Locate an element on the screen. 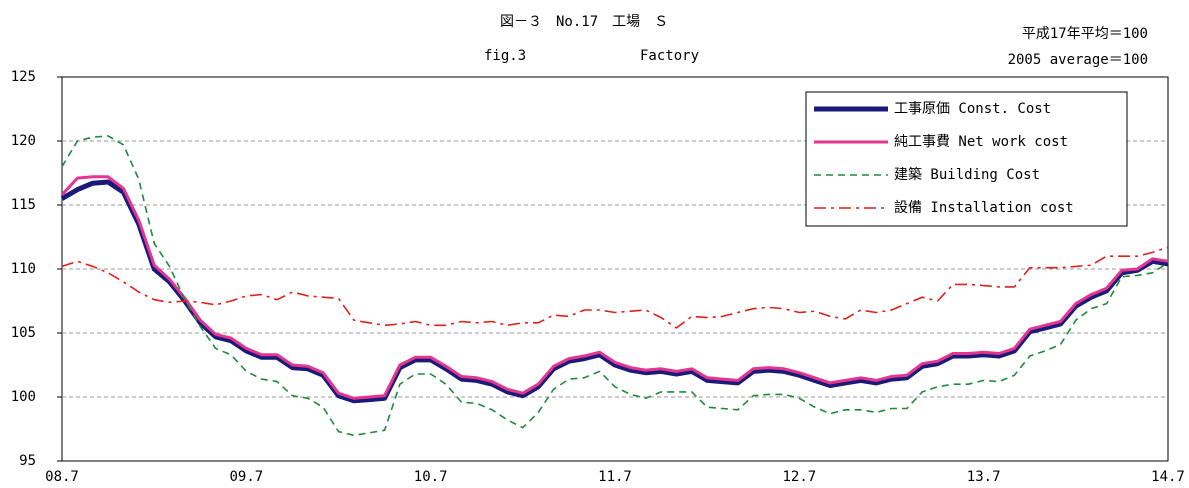  y-tick-label: 115 is located at coordinates (23, 205).